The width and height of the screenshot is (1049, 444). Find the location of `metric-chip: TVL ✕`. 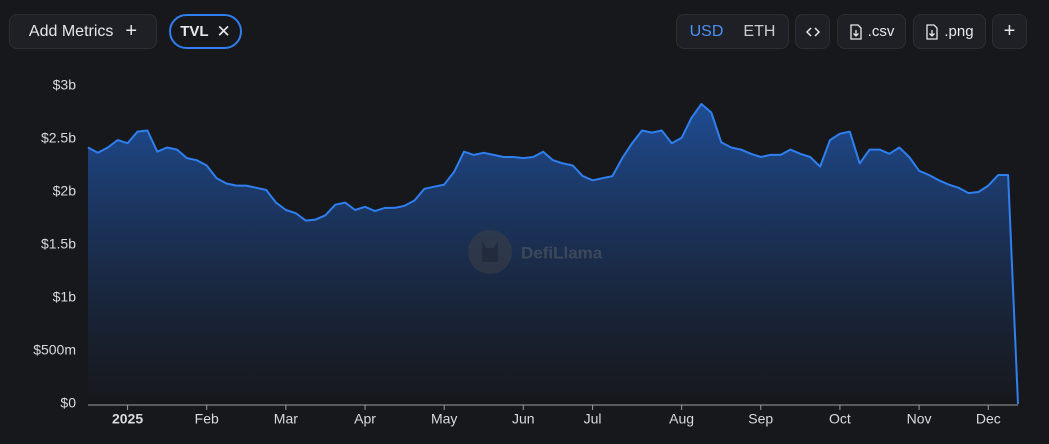

metric-chip: TVL ✕ is located at coordinates (205, 31).